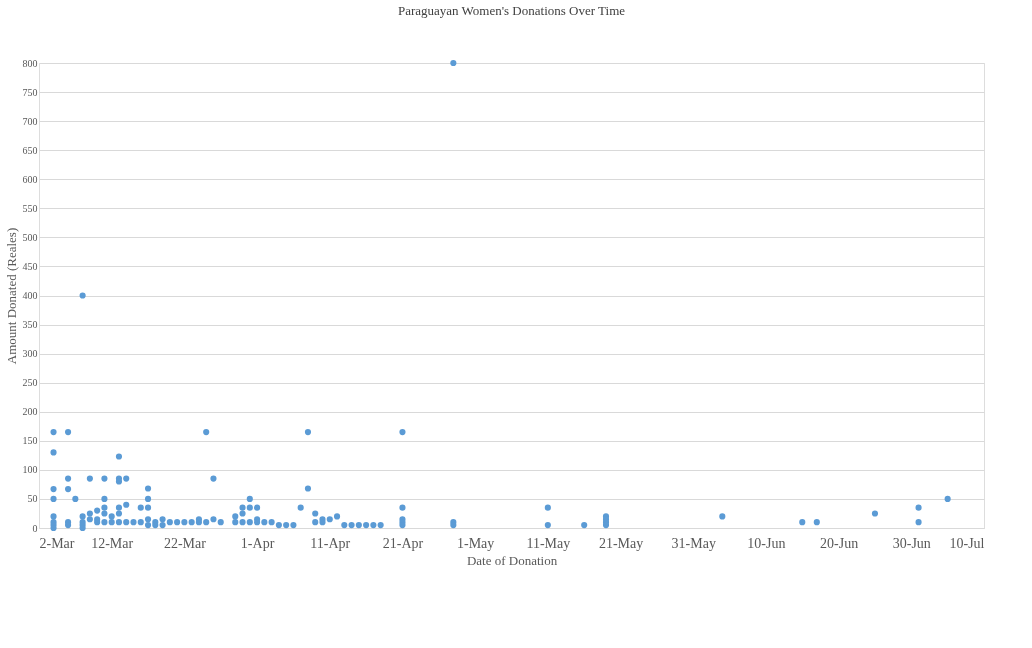 Image resolution: width=1032 pixels, height=648 pixels. What do you see at coordinates (621, 543) in the screenshot?
I see `x-tick-label: 21-May` at bounding box center [621, 543].